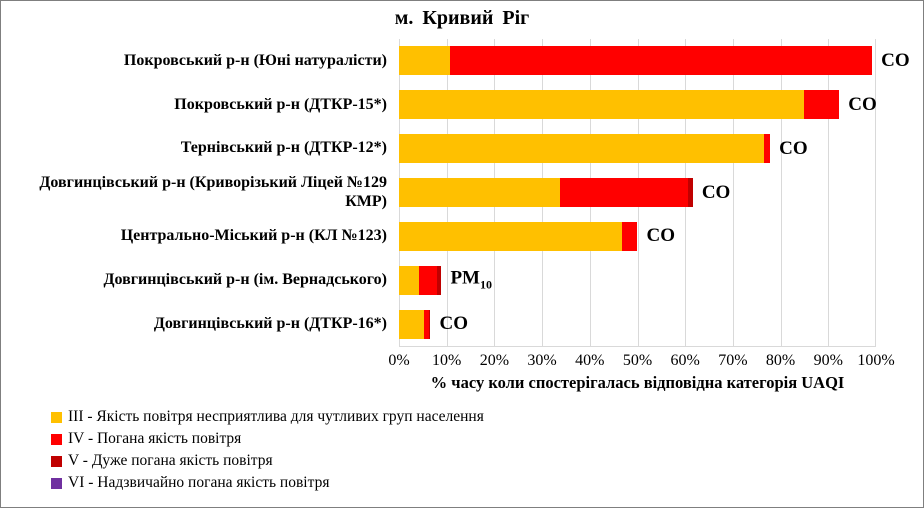  I want to click on bar-track: PM10, so click(637, 280).